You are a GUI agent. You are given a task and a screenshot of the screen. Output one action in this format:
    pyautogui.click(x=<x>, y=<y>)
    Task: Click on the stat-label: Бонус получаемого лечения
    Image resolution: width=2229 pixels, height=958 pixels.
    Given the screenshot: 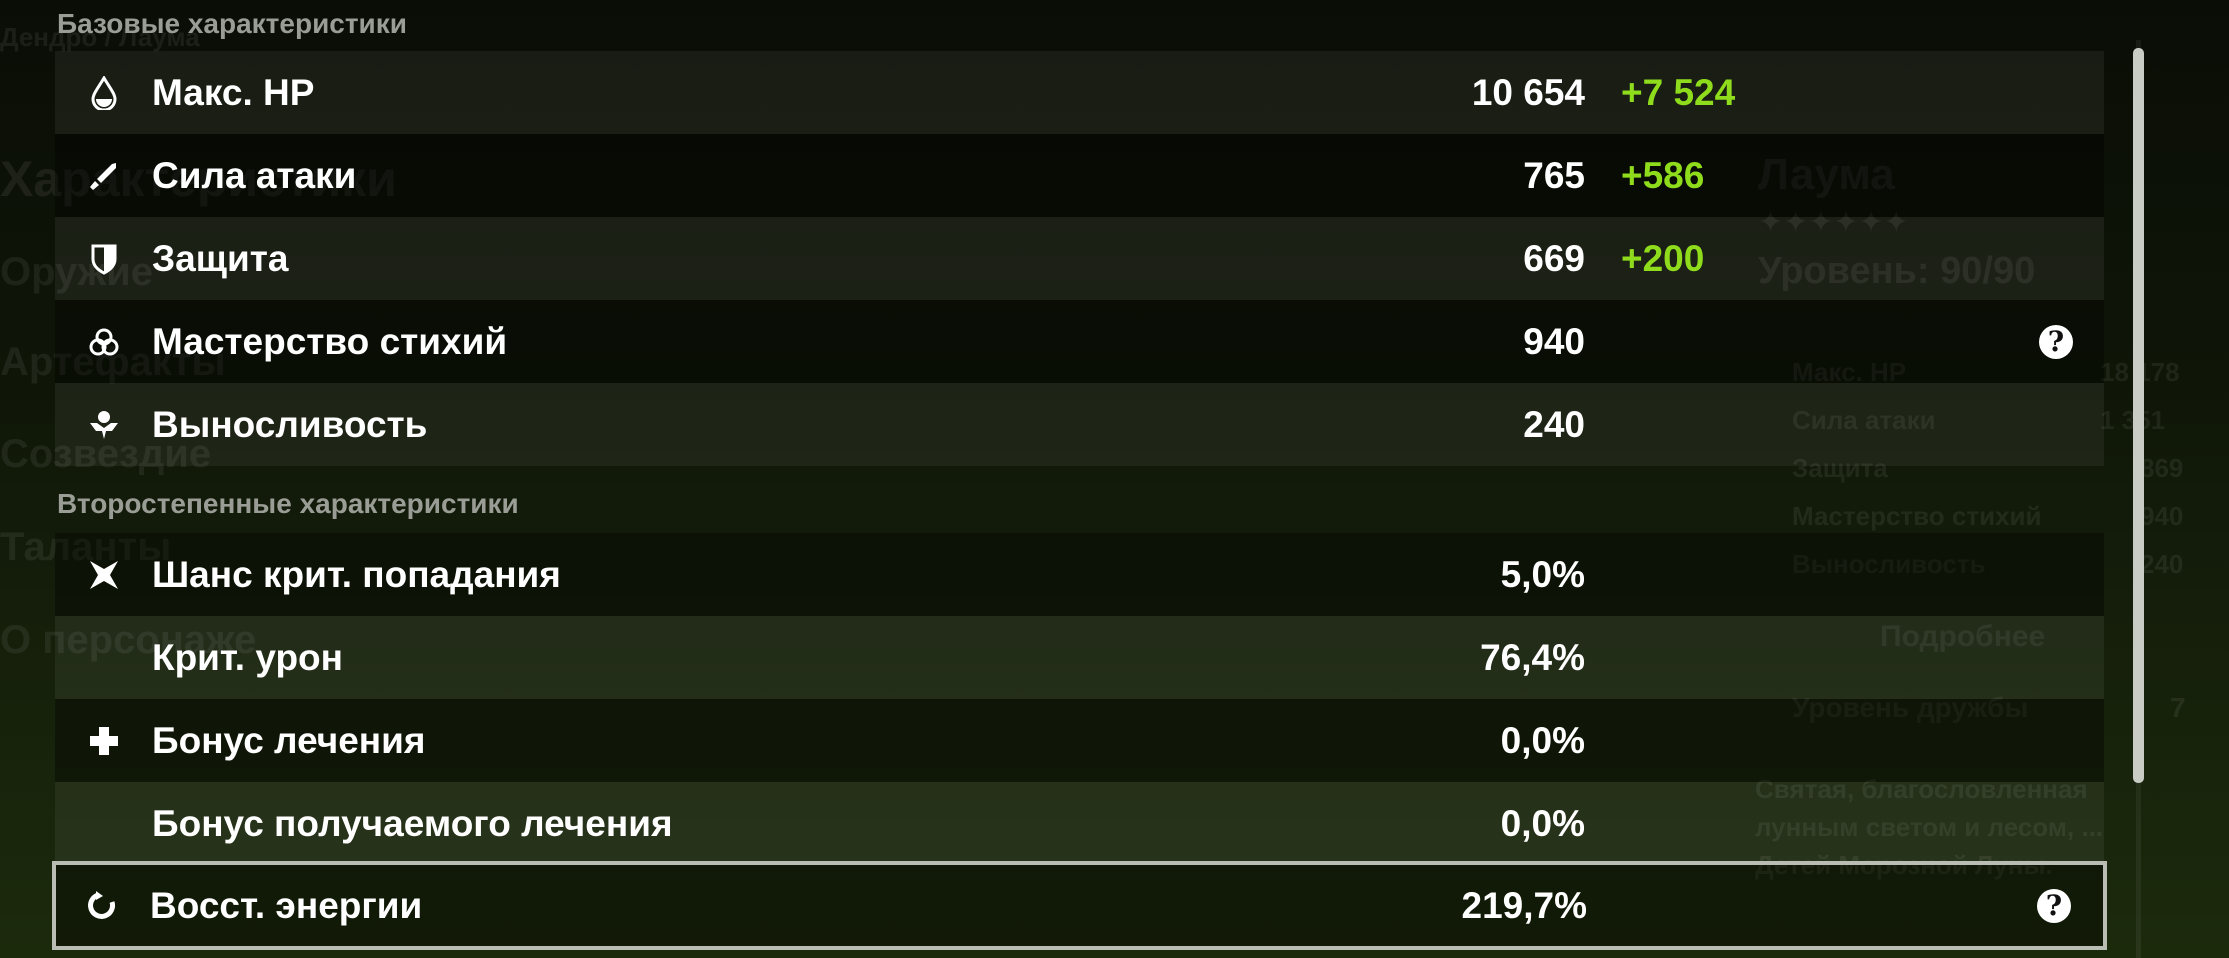 What is the action you would take?
    pyautogui.click(x=412, y=823)
    